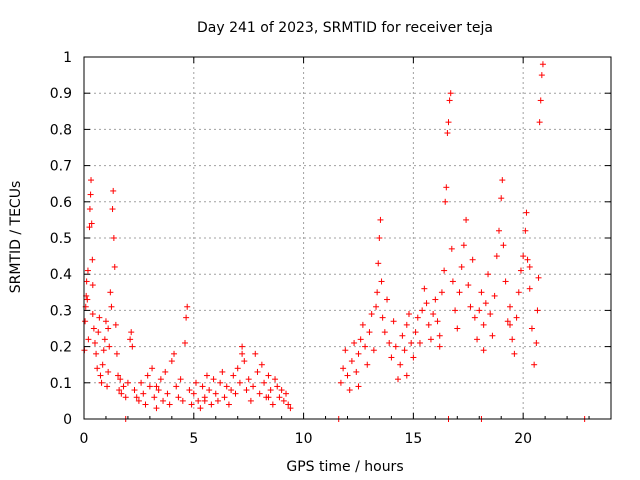  Describe the element at coordinates (67, 58) in the screenshot. I see `y-tick-label: 1` at that location.